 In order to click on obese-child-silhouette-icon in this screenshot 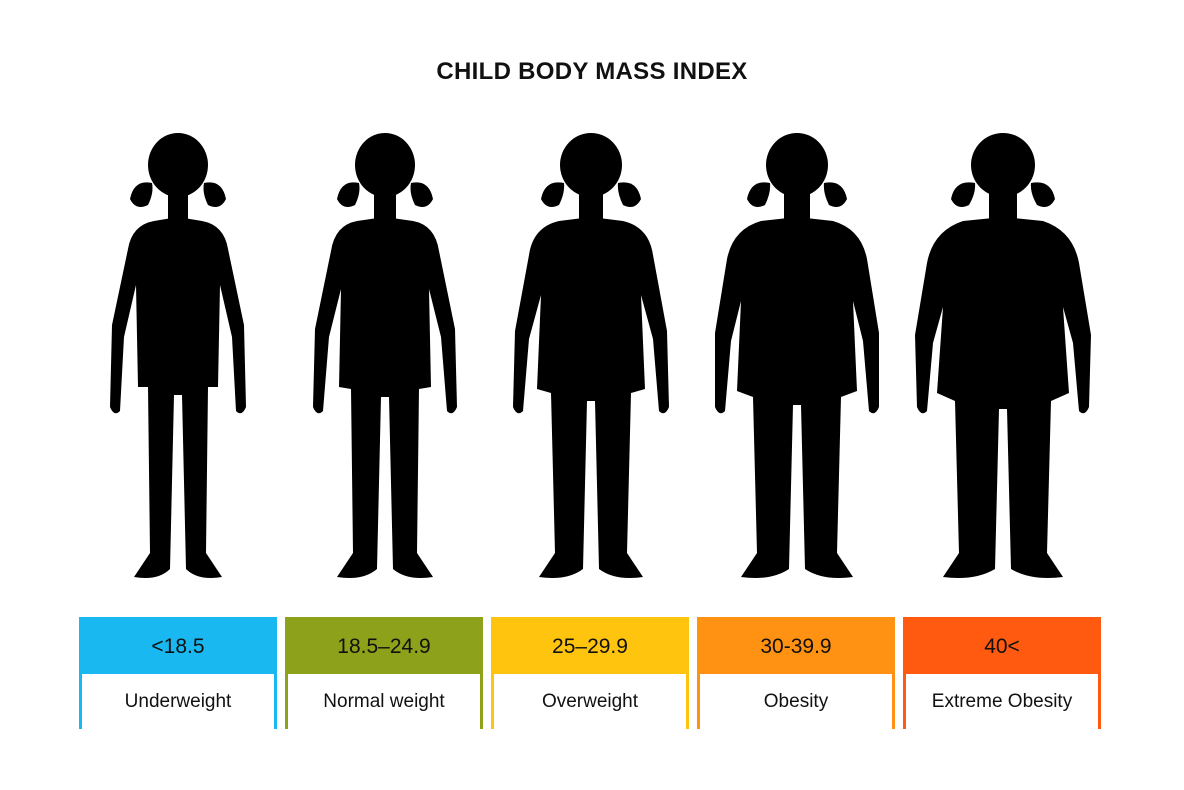, I will do `click(797, 357)`.